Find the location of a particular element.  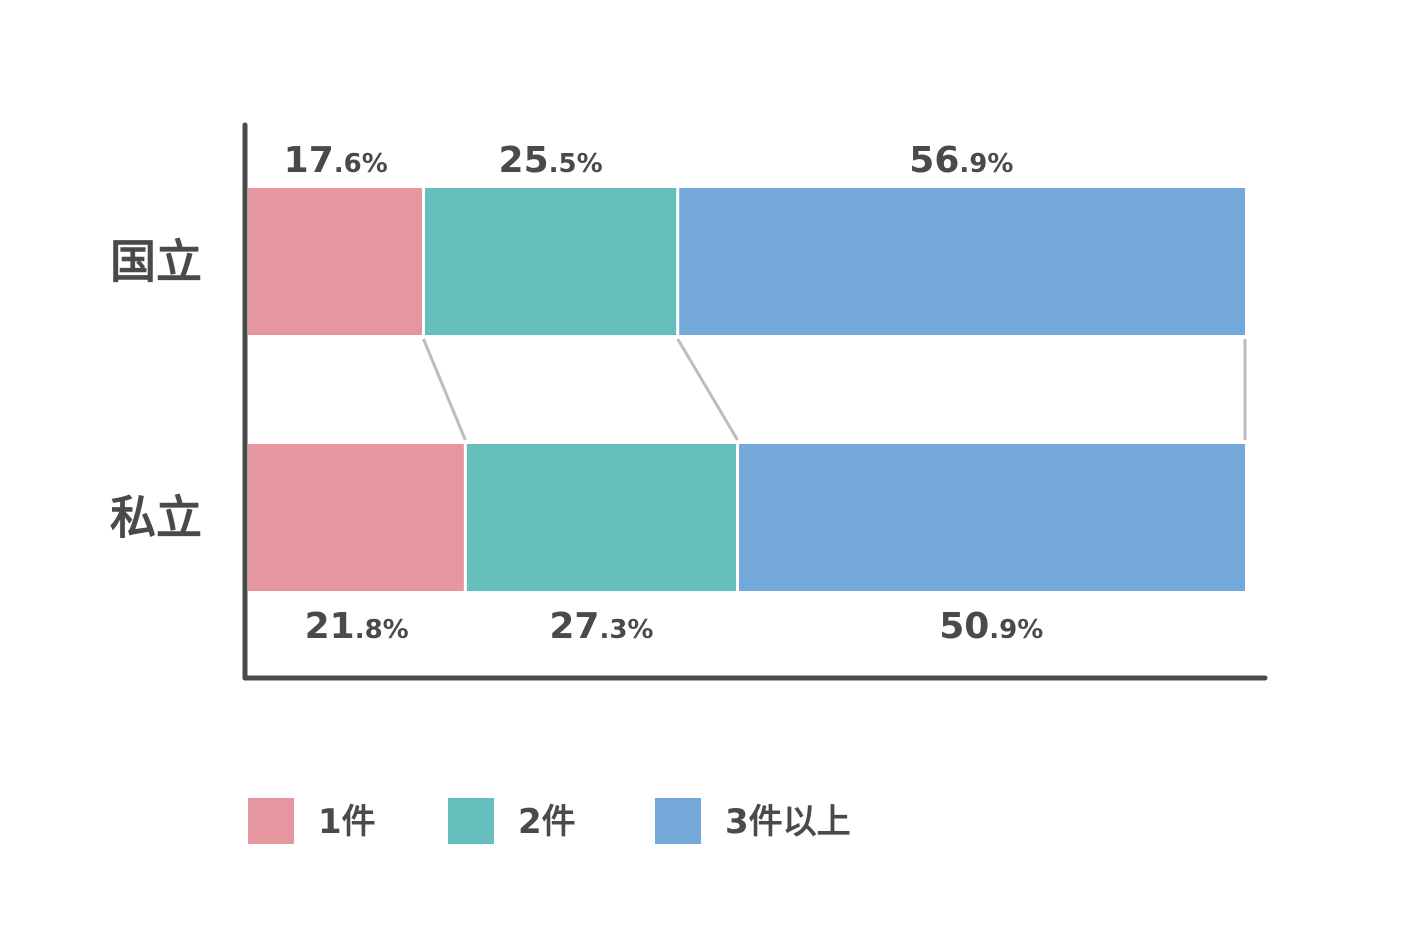

legend-item: 3件以上 is located at coordinates (753, 821).